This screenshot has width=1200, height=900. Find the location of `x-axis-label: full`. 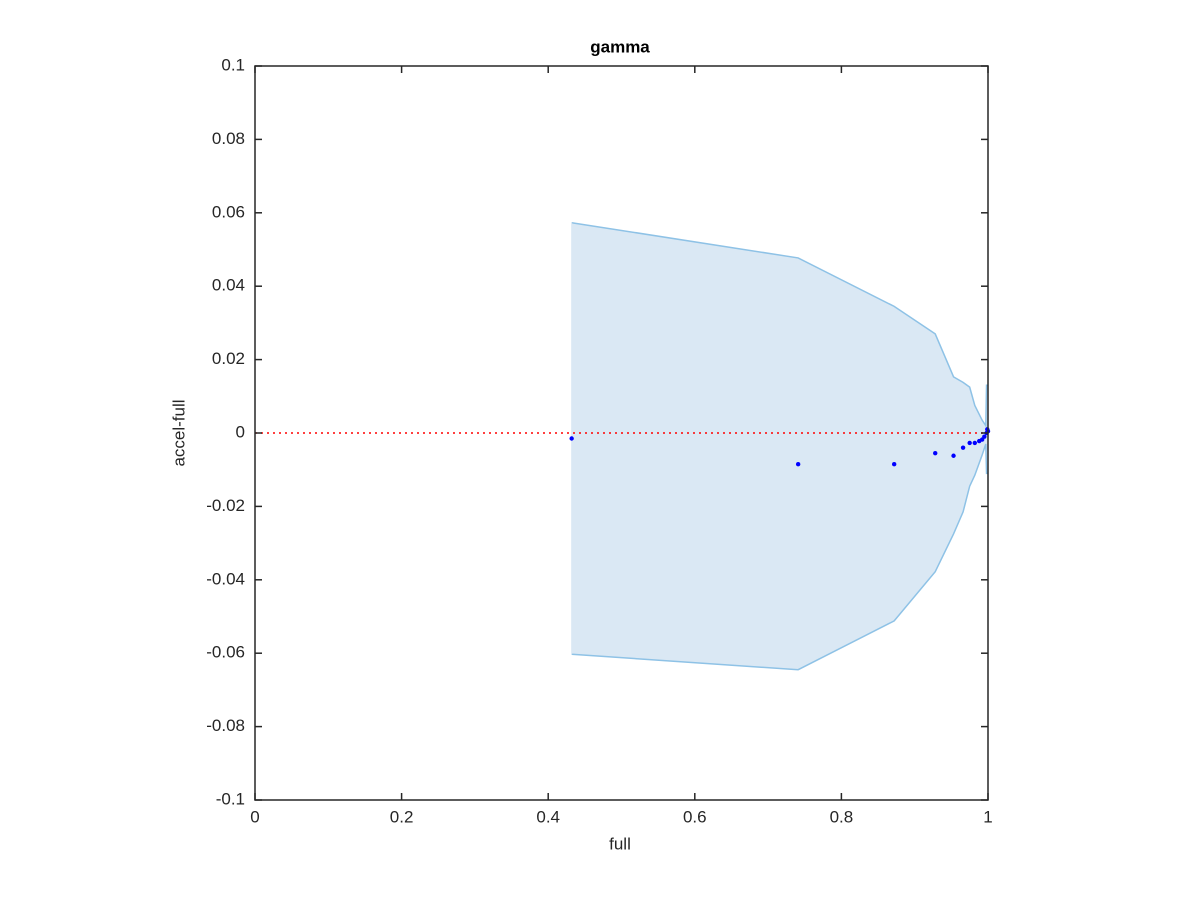

x-axis-label: full is located at coordinates (620, 843).